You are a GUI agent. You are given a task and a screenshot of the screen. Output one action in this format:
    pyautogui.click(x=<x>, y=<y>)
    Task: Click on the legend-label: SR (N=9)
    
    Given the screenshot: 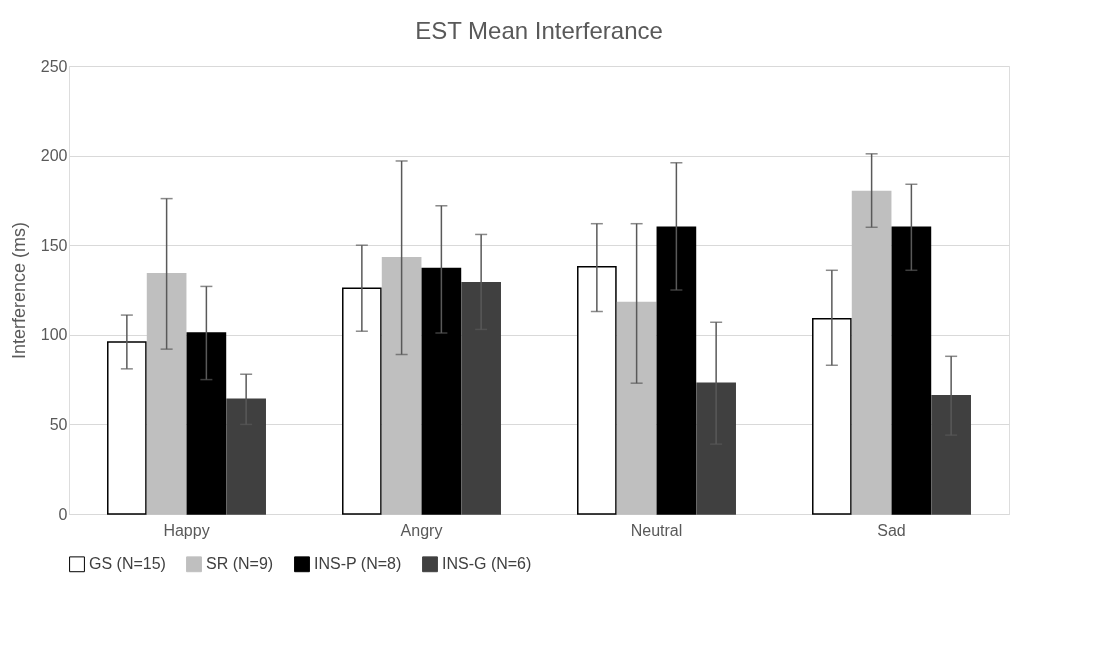 What is the action you would take?
    pyautogui.click(x=240, y=564)
    